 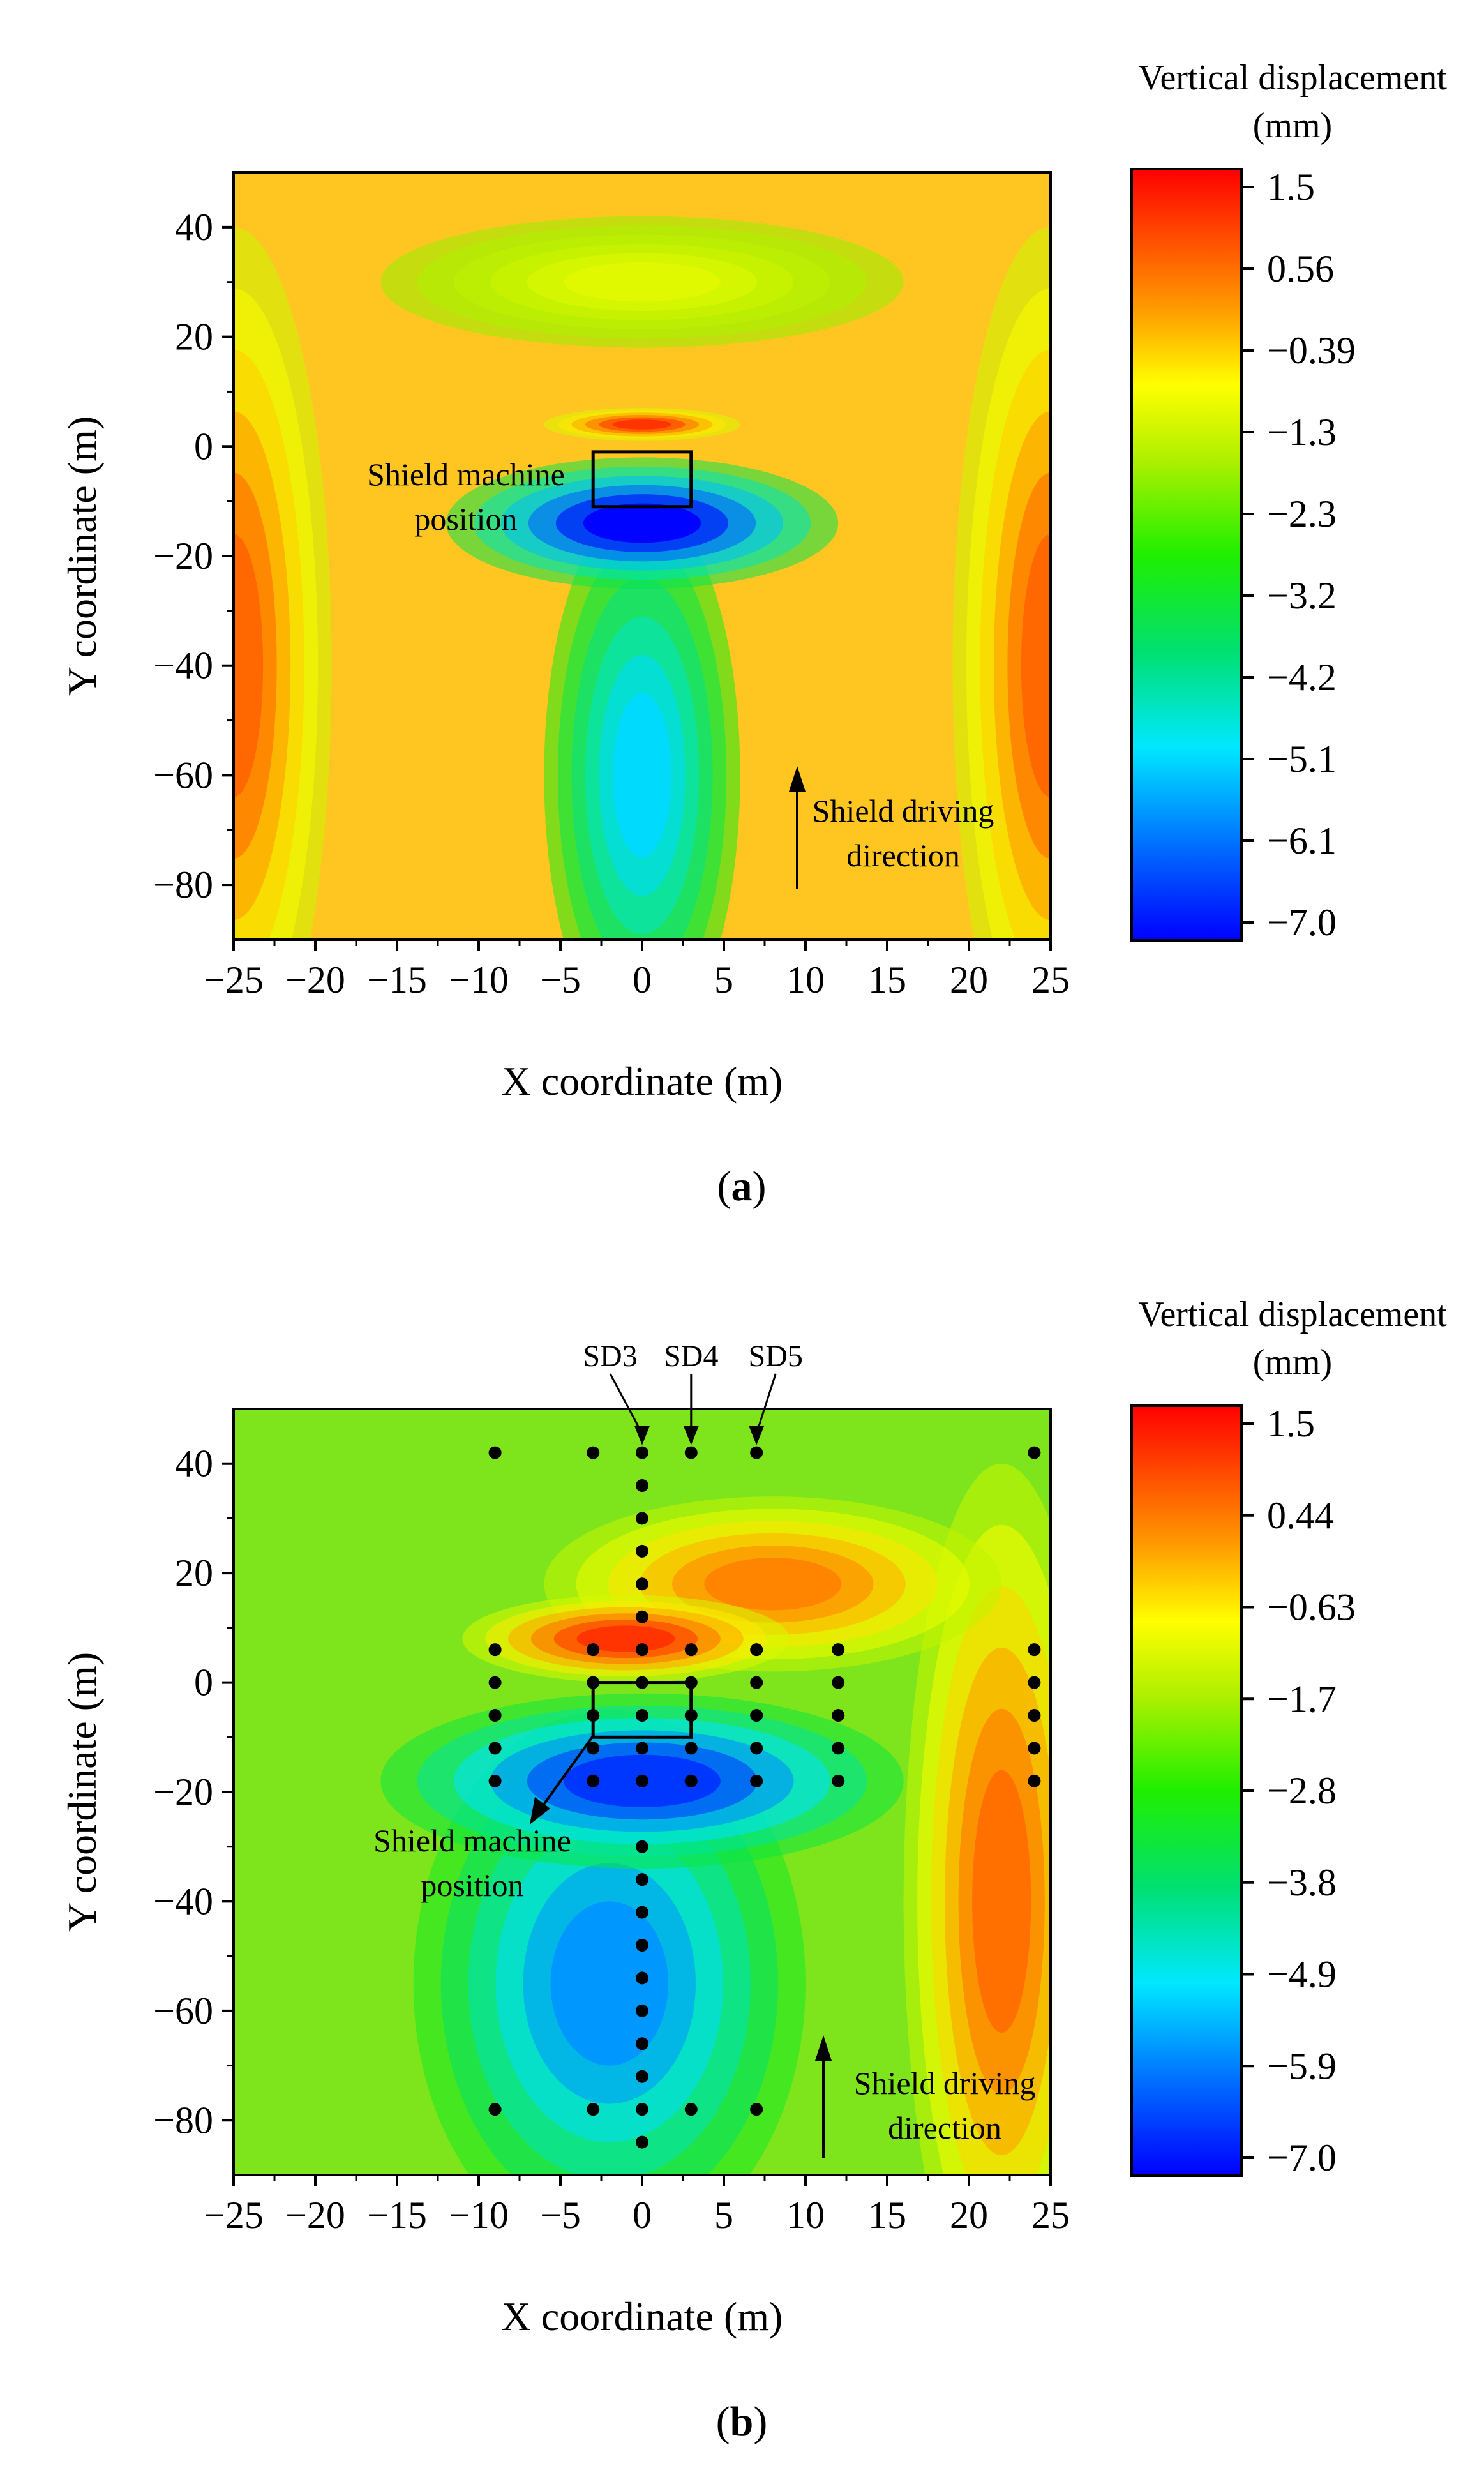 I want to click on annotation-shield-position-line2: position, so click(x=472, y=1885).